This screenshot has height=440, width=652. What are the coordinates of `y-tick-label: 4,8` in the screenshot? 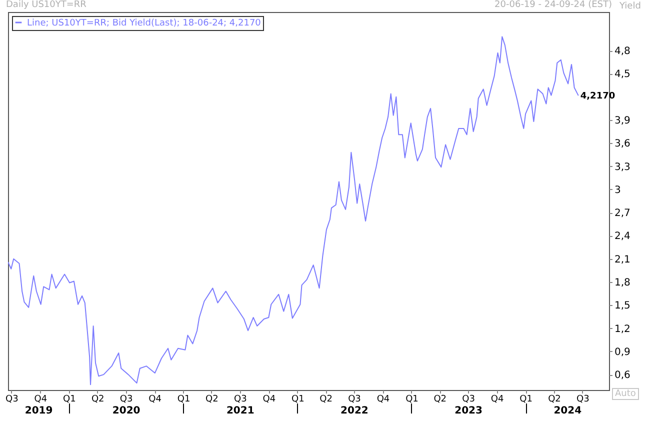 It's located at (622, 52).